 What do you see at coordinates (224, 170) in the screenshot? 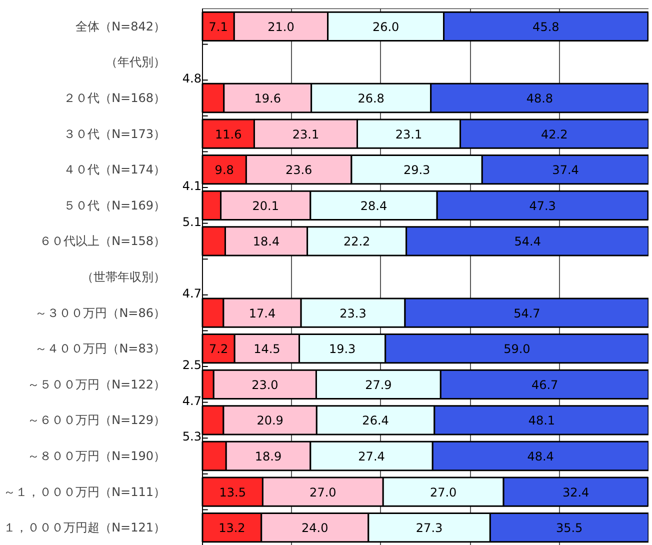
I see `data-label: 9.8` at bounding box center [224, 170].